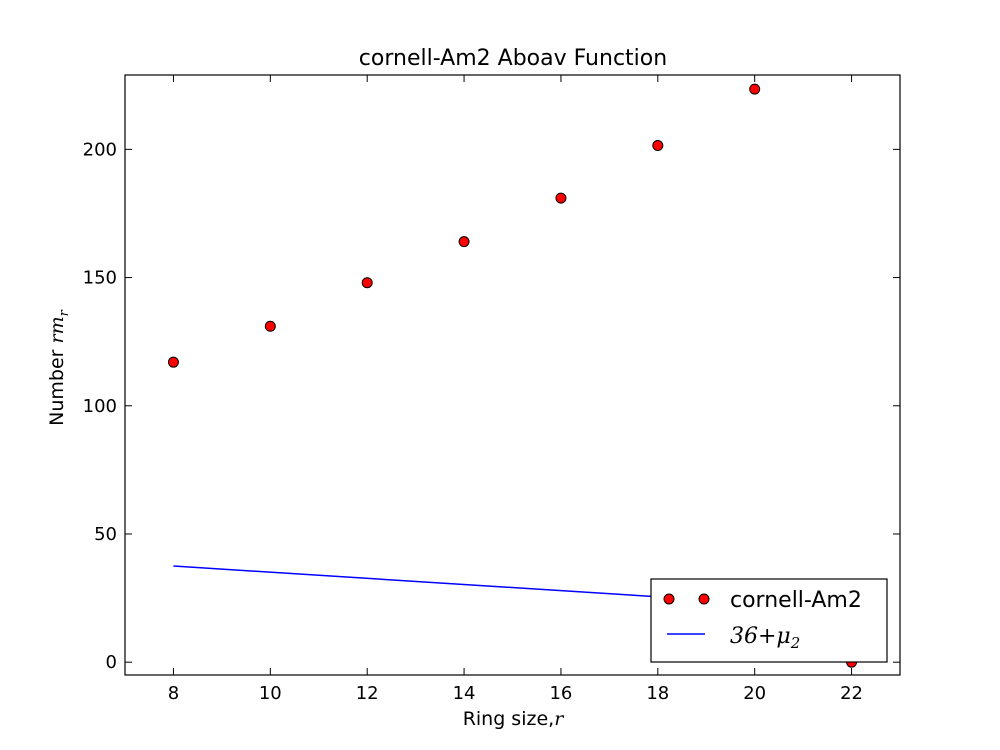 This screenshot has width=1000, height=750. What do you see at coordinates (100, 149) in the screenshot?
I see `y-tick-label: 200` at bounding box center [100, 149].